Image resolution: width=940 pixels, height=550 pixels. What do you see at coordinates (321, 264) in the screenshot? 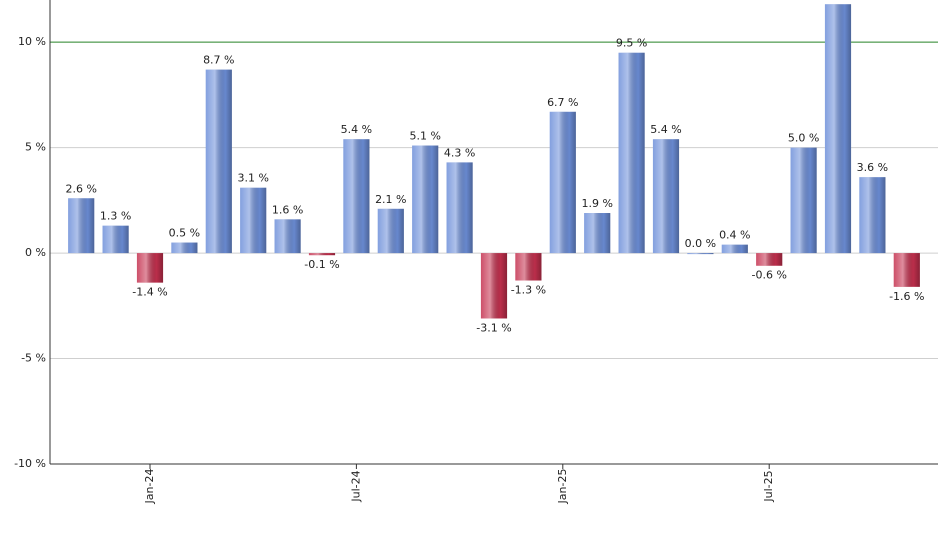
I see `data-label: -0.1 %` at bounding box center [321, 264].